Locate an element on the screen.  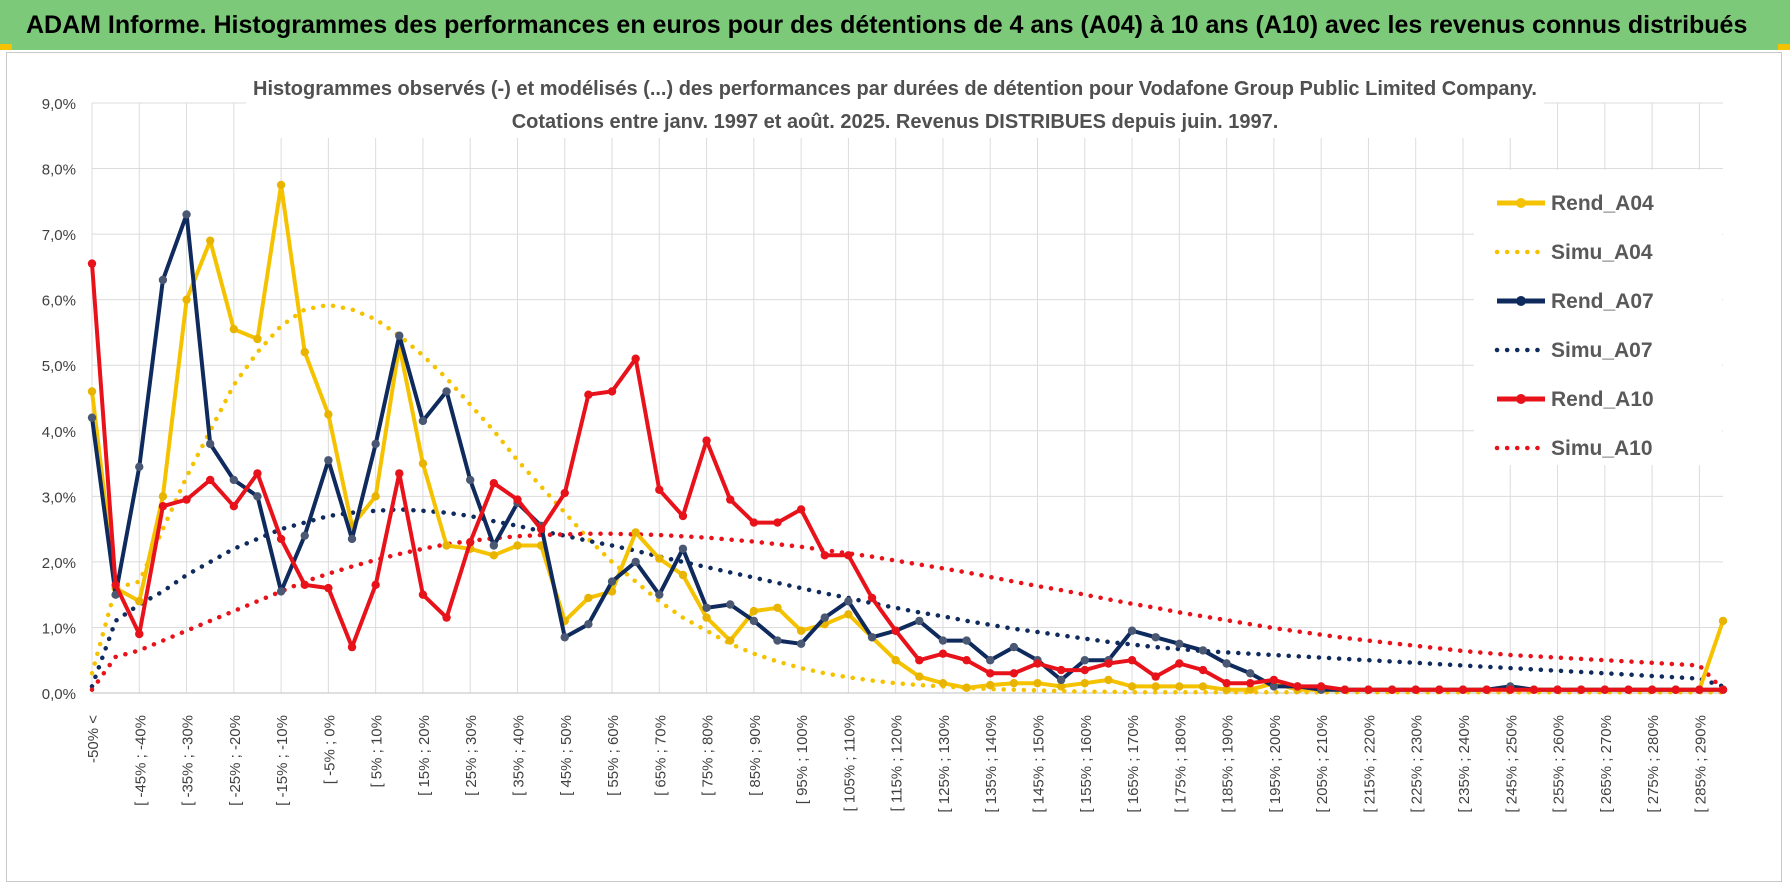
y-tick-label: 3,0% is located at coordinates (59, 497).